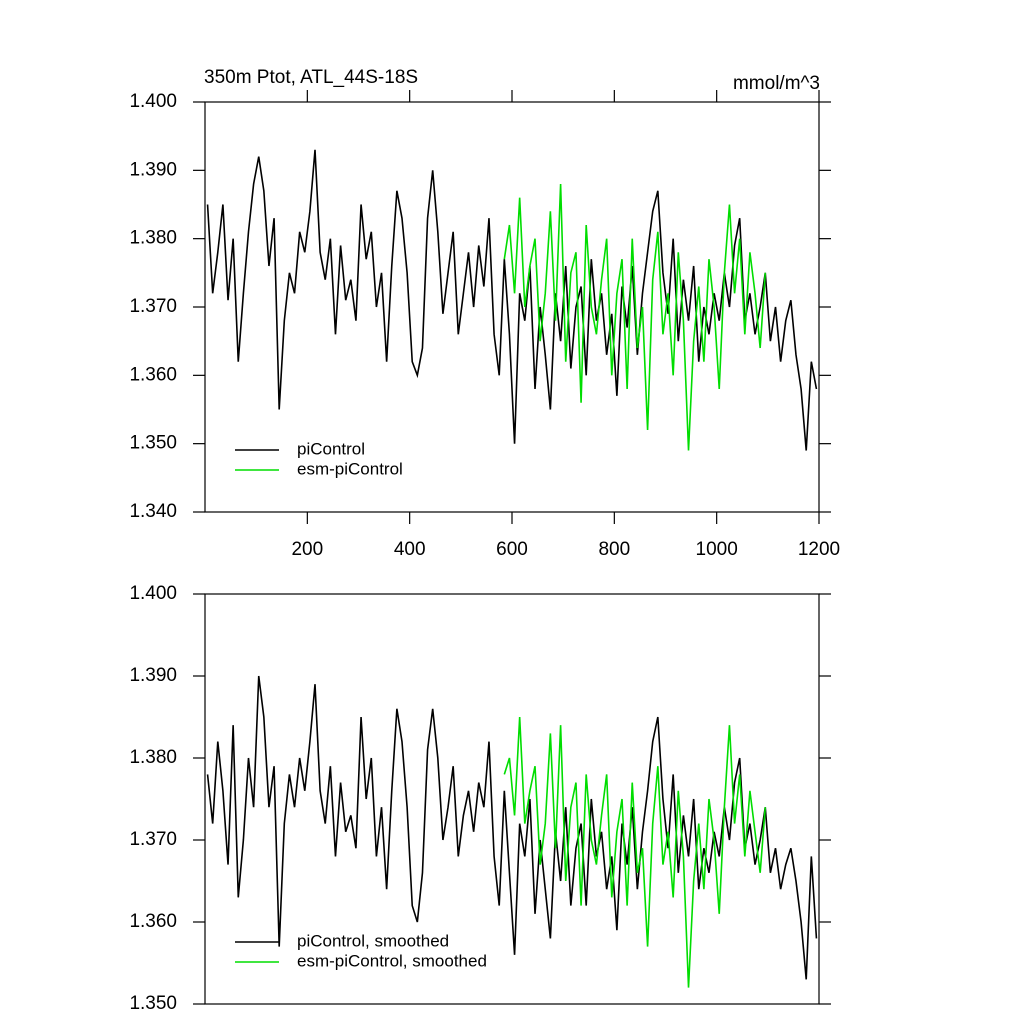  What do you see at coordinates (410, 549) in the screenshot?
I see `x-tick-label: 400` at bounding box center [410, 549].